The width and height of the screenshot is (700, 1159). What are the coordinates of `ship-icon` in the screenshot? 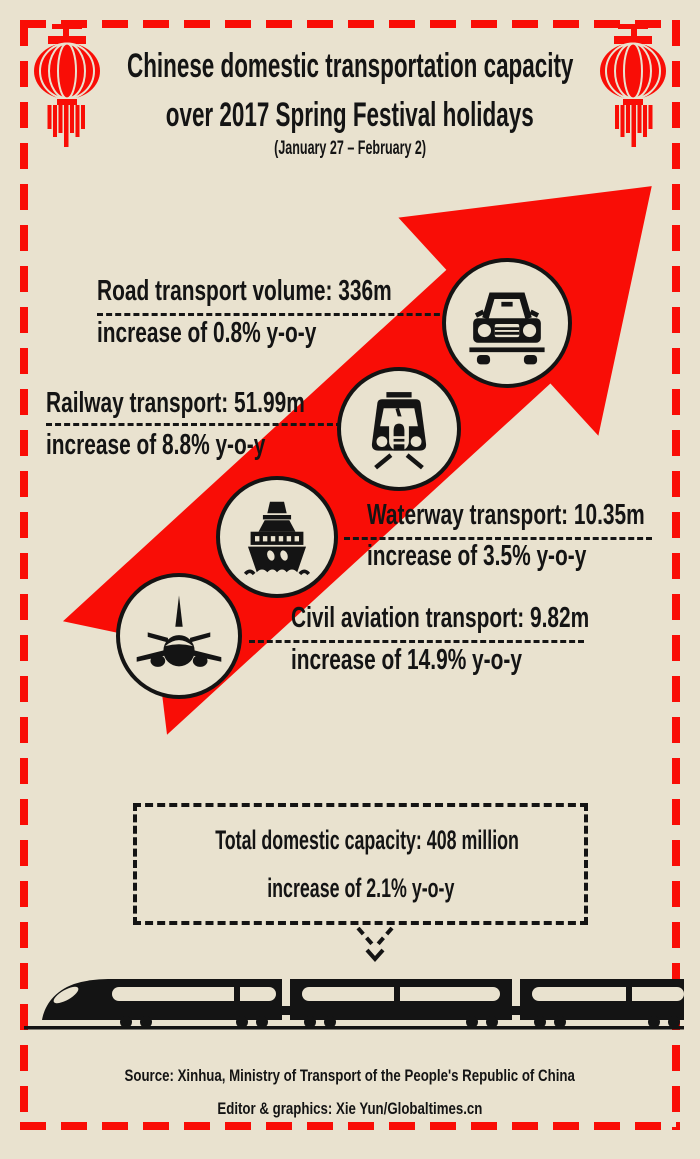 It's located at (277, 538).